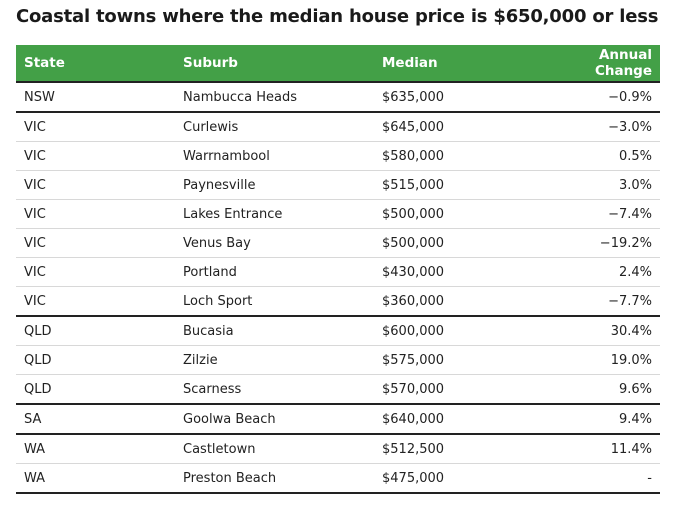 The width and height of the screenshot is (676, 514). I want to click on header-suburb: Suburb, so click(274, 64).